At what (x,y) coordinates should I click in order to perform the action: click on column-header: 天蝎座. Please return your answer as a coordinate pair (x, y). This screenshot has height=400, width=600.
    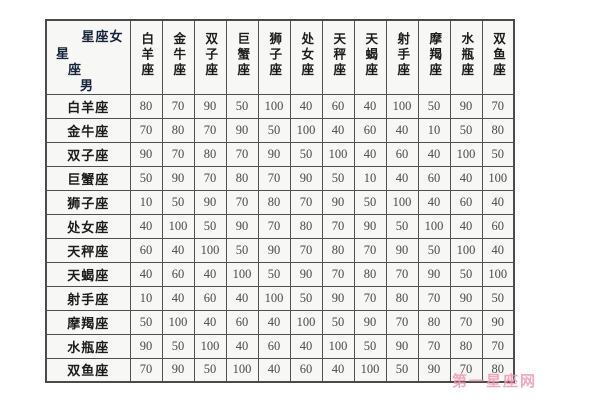
    Looking at the image, I should click on (370, 57).